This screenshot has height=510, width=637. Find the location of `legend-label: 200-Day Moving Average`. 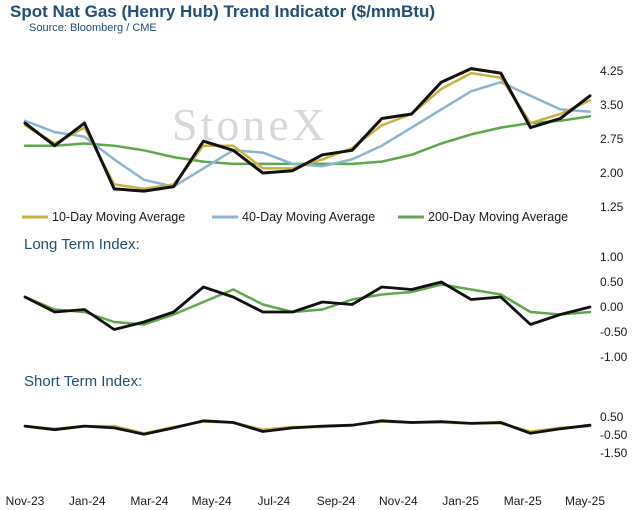

legend-label: 200-Day Moving Average is located at coordinates (498, 217).